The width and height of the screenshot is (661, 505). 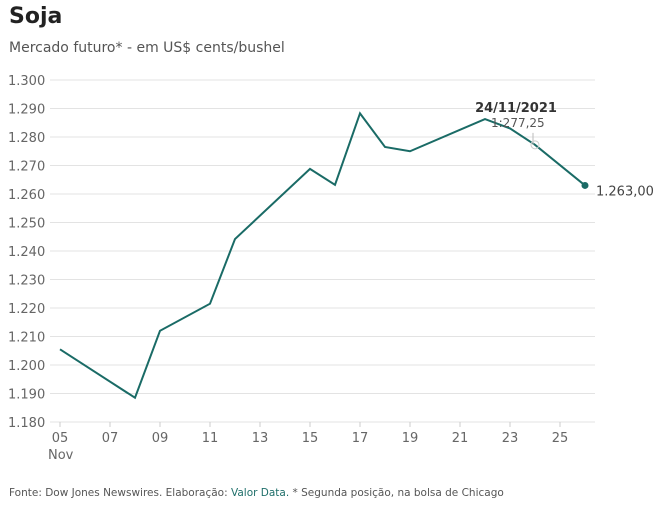 What do you see at coordinates (260, 438) in the screenshot?
I see `x-tick-label: 13` at bounding box center [260, 438].